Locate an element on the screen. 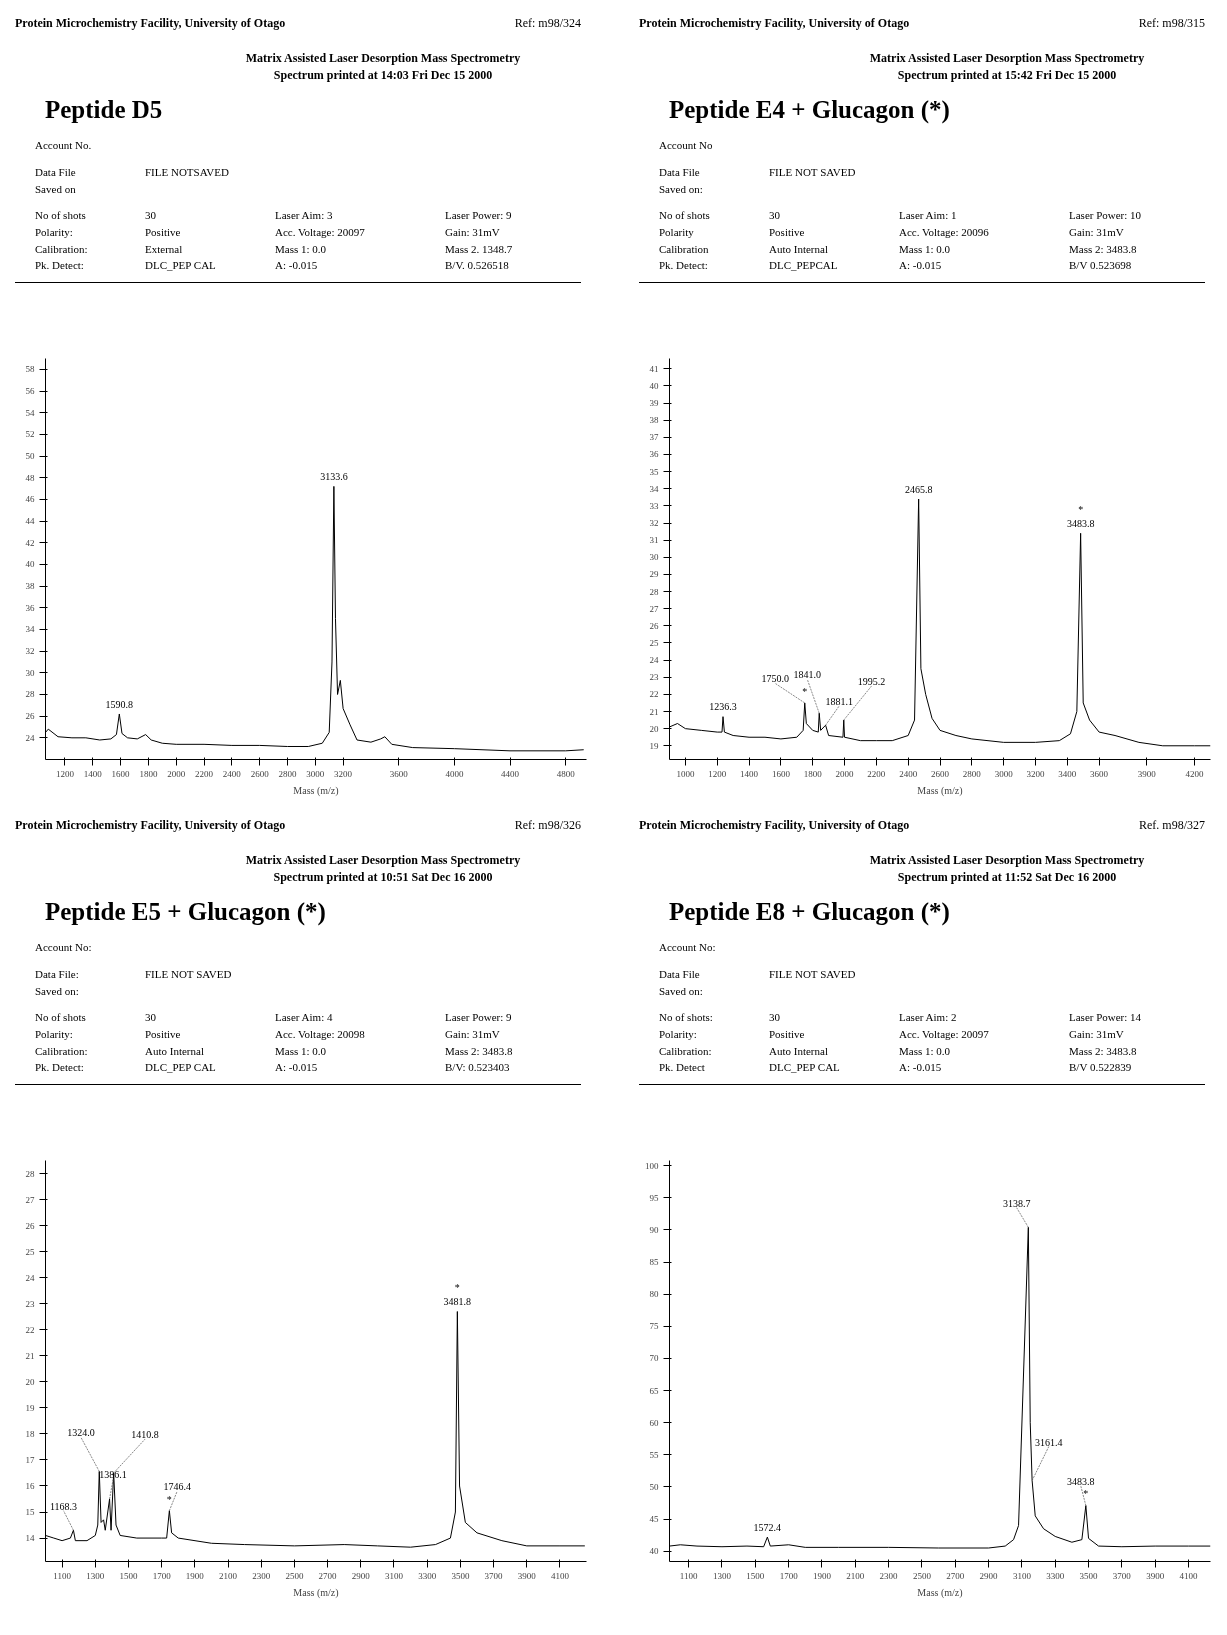 Image resolution: width=1227 pixels, height=1635 pixels. text: FILE NOT SAVED is located at coordinates (813, 974).